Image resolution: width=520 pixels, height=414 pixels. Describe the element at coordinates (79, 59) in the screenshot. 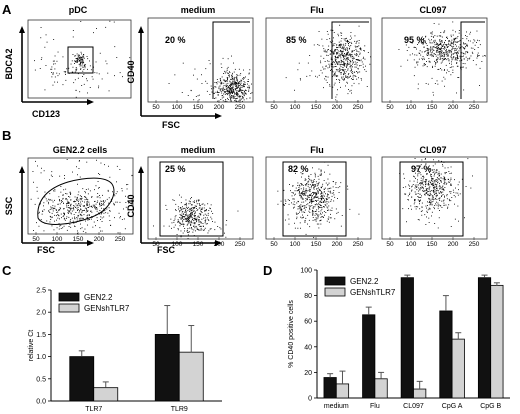

I see `gating-frame` at that location.